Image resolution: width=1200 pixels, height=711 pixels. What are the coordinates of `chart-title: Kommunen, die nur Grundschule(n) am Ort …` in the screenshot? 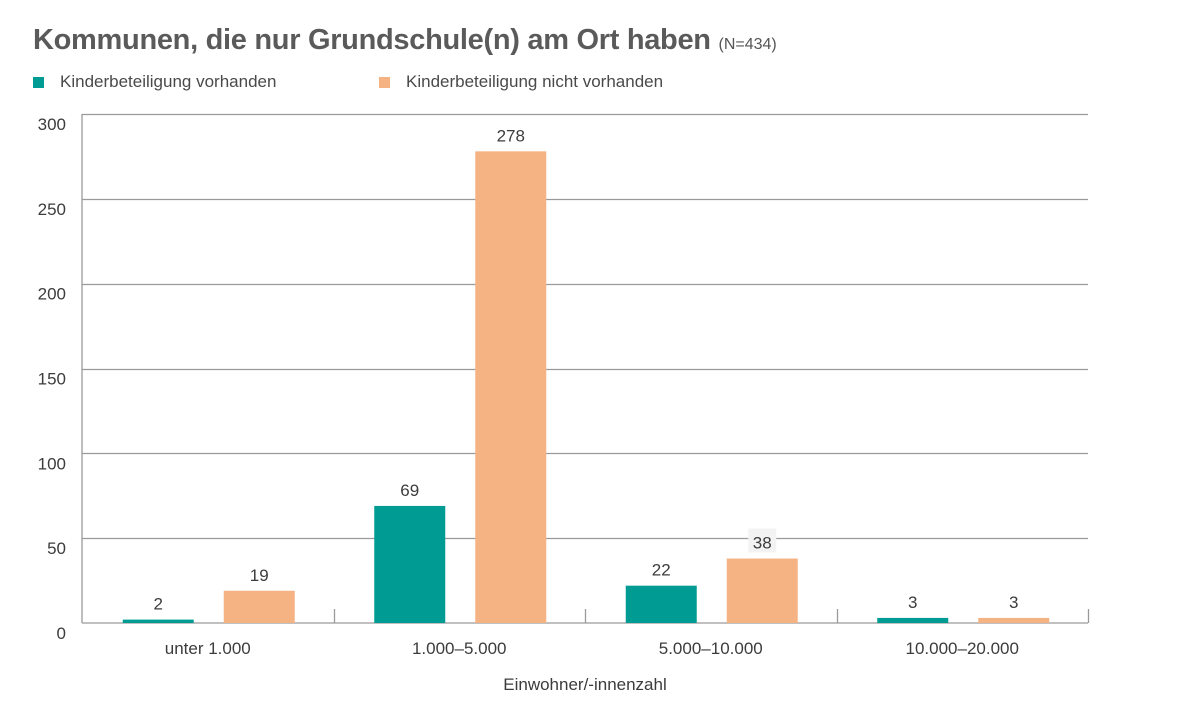 It's located at (405, 40).